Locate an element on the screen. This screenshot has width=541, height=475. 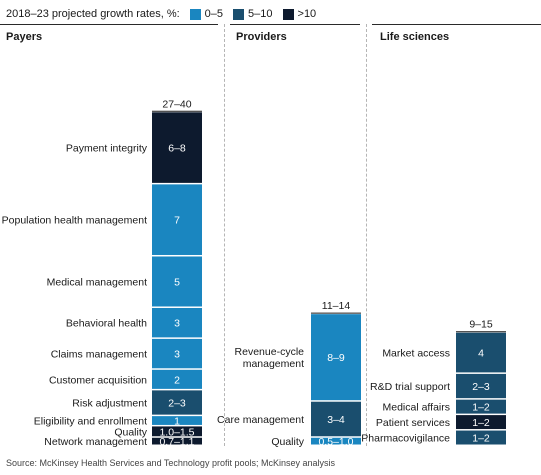
value-label: 6–8 is located at coordinates (177, 149).